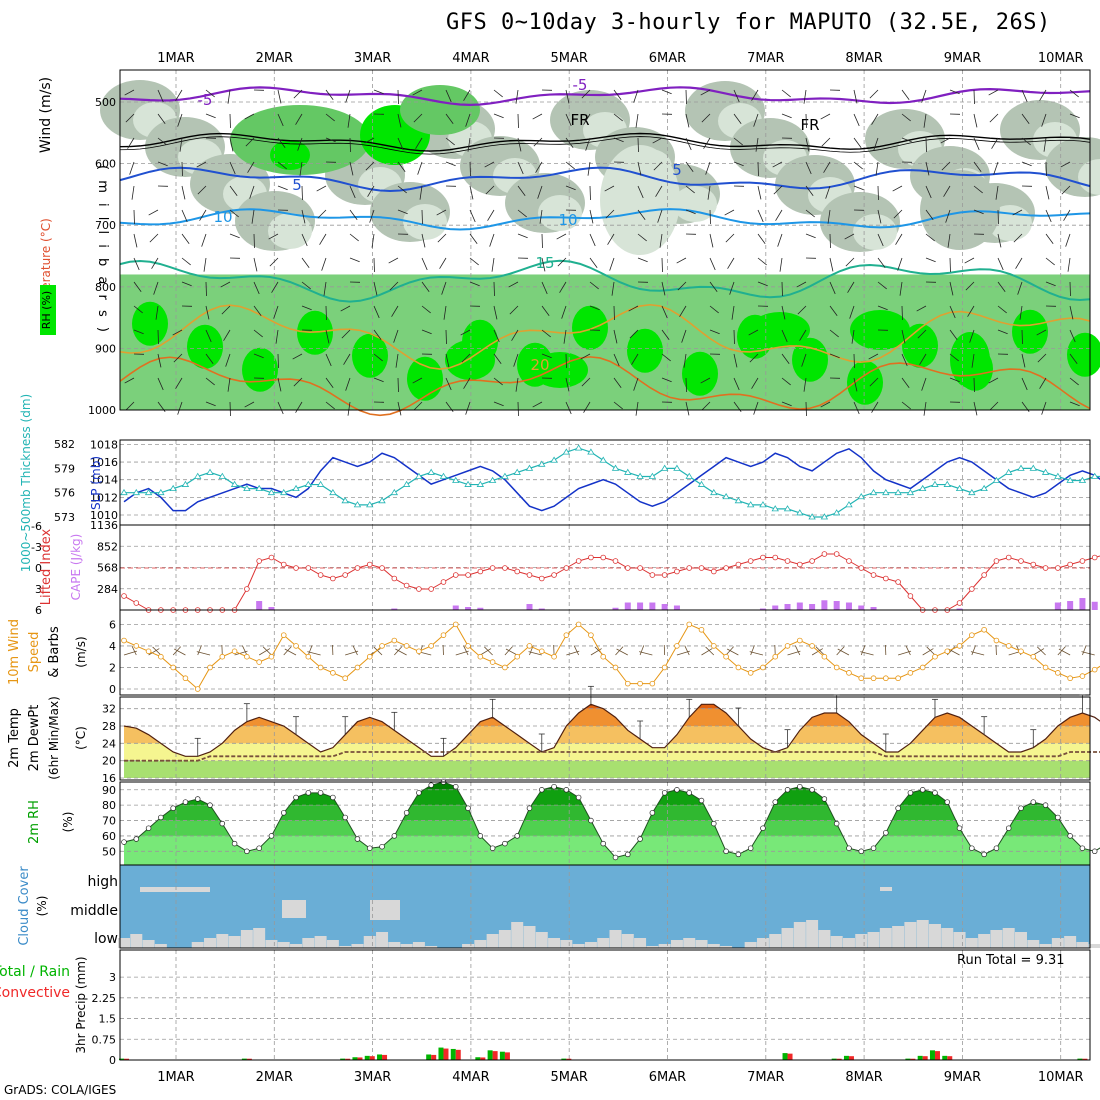  Describe the element at coordinates (609, 650) in the screenshot. I see `surface-wind-barbs` at that location.